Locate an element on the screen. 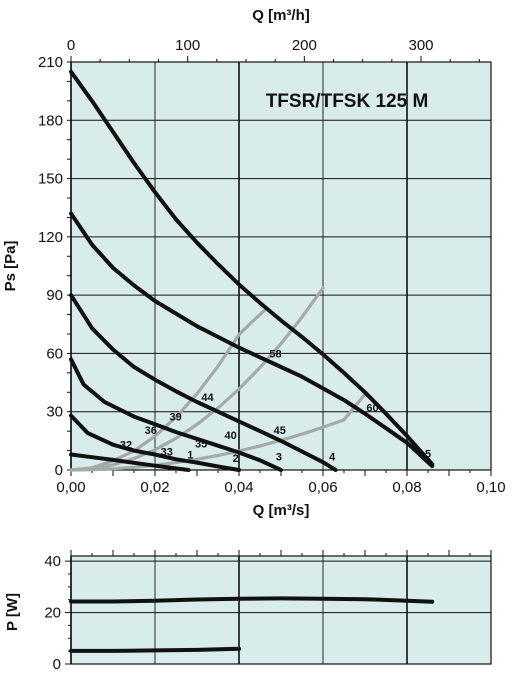  x2-tick-label: 200 is located at coordinates (304, 45).